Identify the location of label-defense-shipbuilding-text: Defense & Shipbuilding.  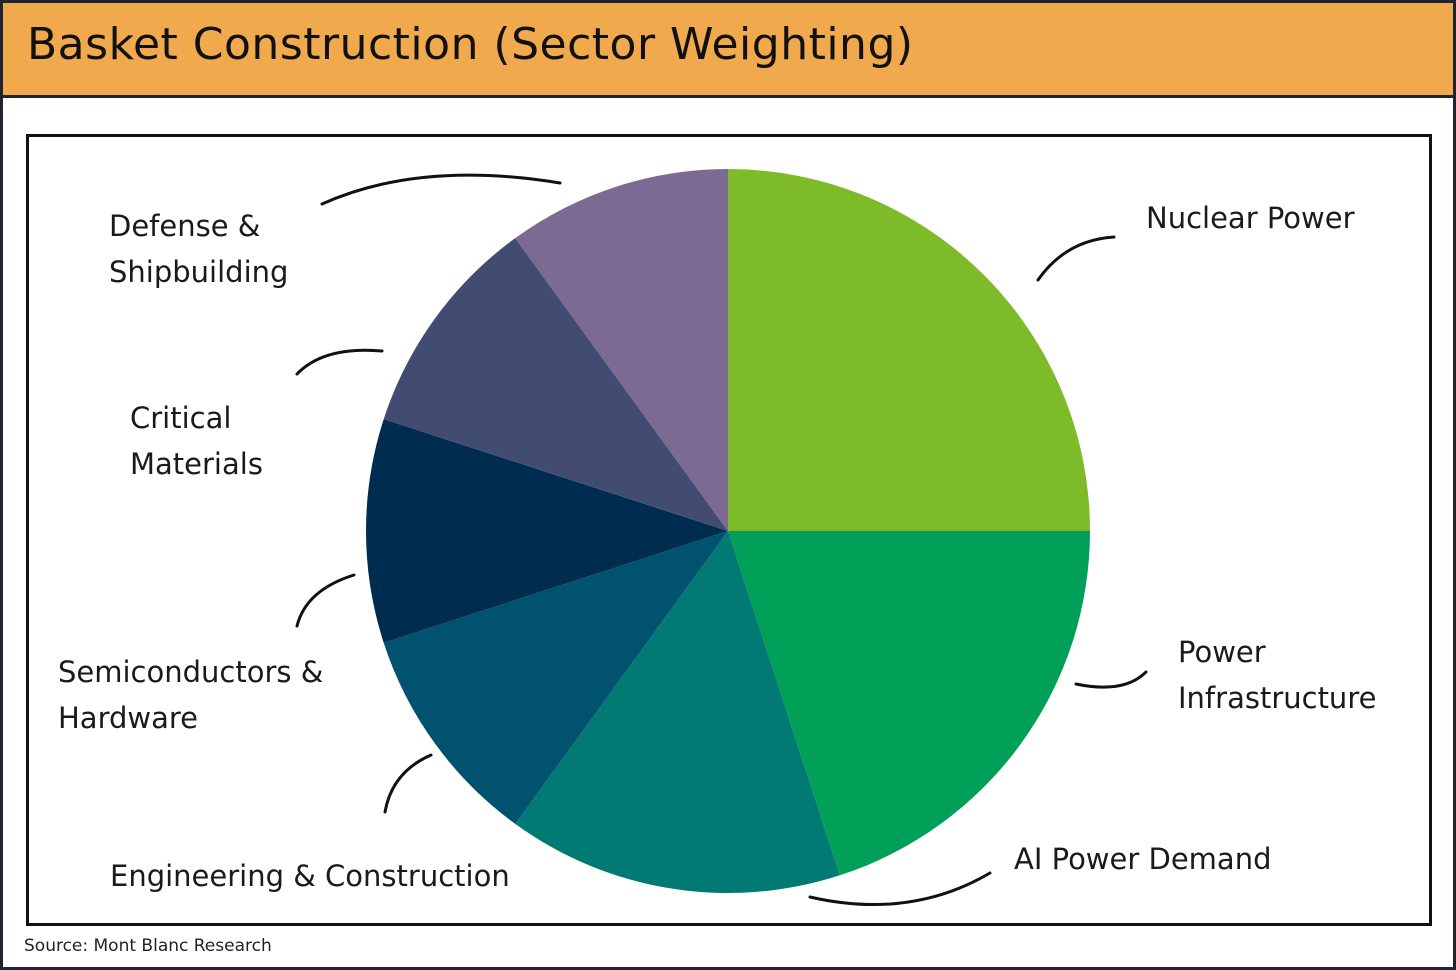
(199, 249).